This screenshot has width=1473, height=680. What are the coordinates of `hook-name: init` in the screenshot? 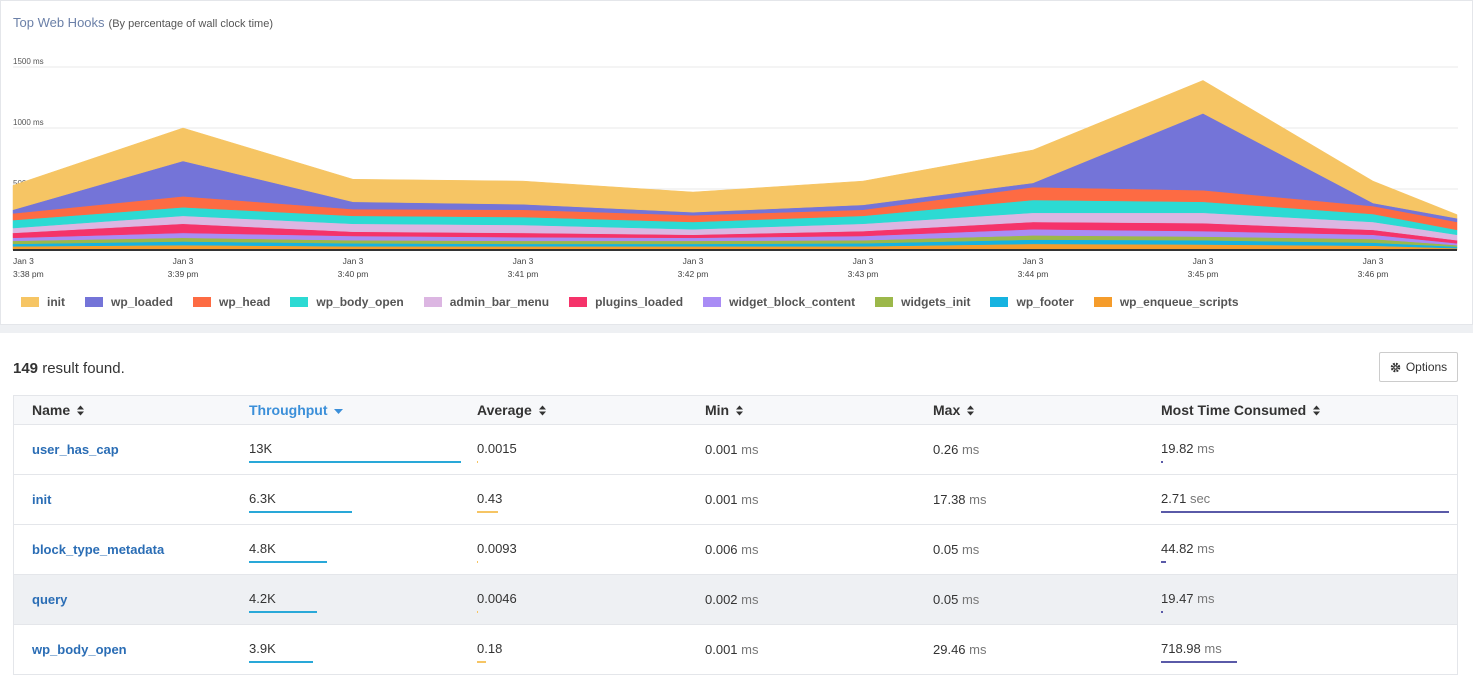 It's located at (42, 499).